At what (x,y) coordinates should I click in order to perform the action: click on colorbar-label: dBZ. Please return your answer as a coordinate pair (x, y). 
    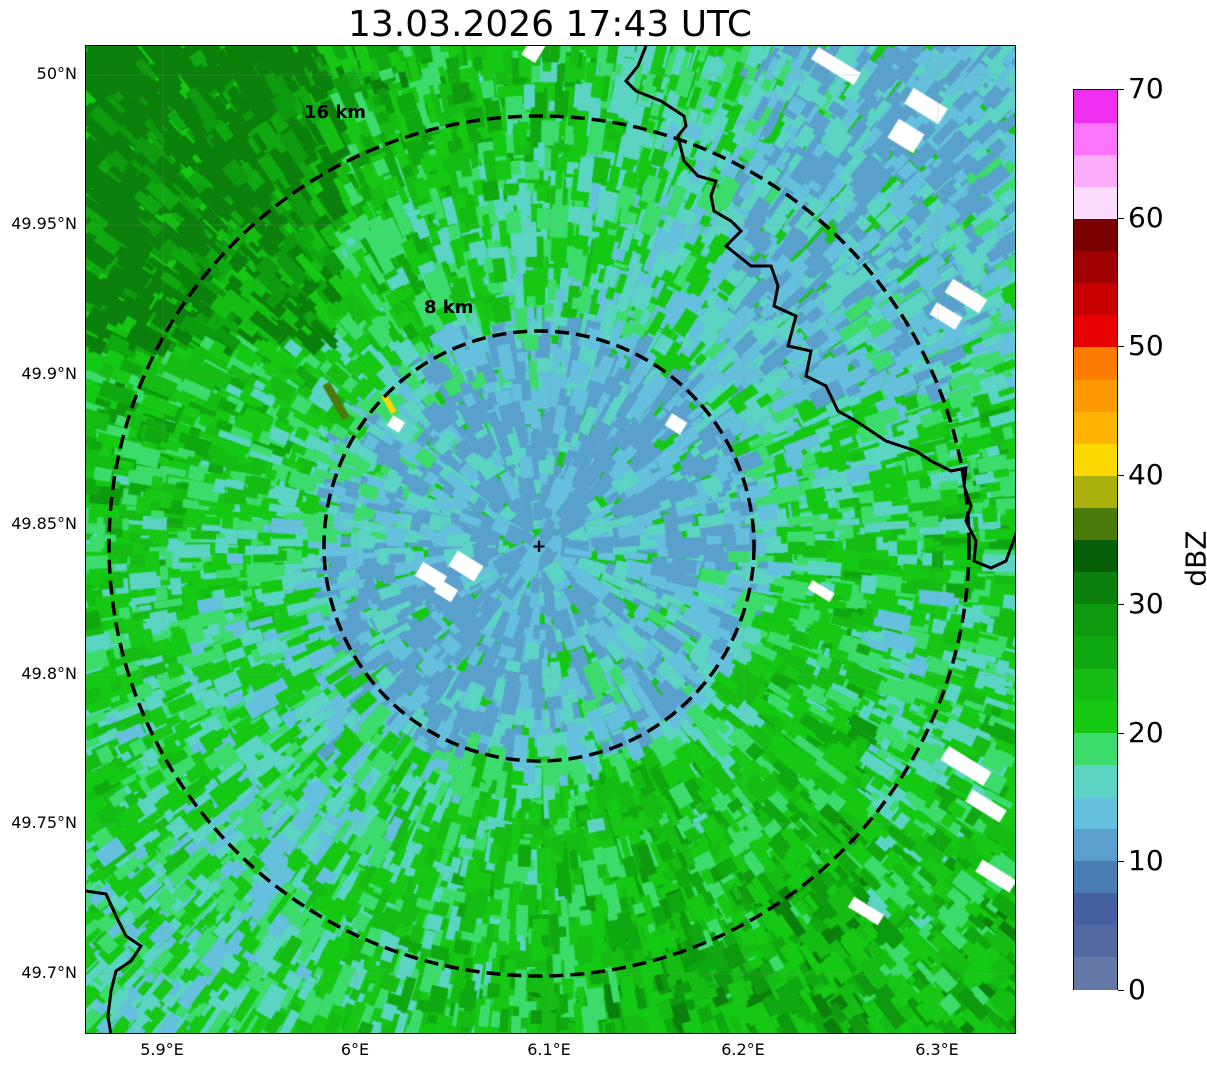
    Looking at the image, I should click on (1193, 558).